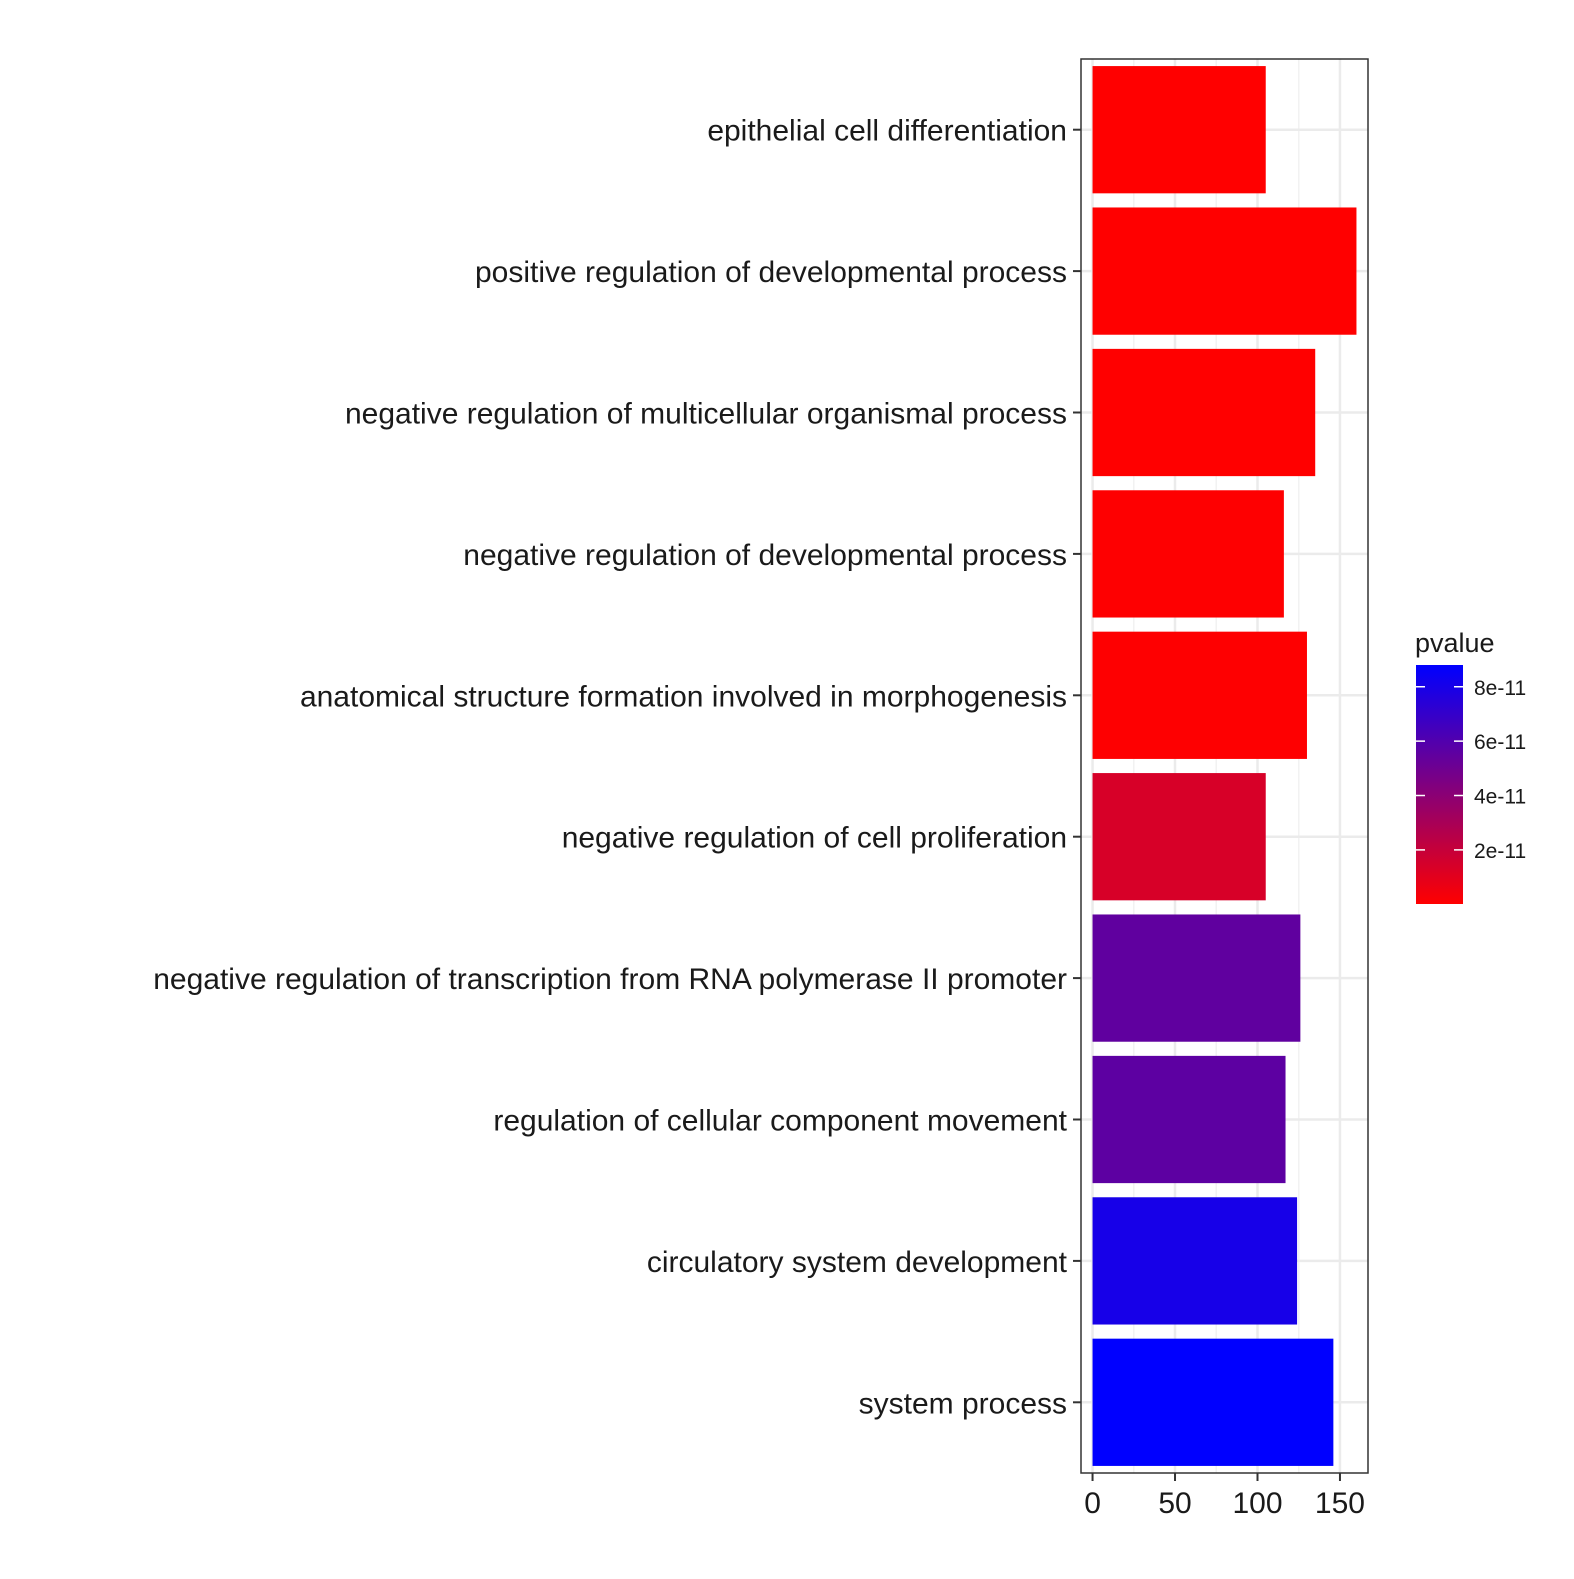 Image resolution: width=1574 pixels, height=1579 pixels. I want to click on x-tick-label: 50, so click(1174, 1503).